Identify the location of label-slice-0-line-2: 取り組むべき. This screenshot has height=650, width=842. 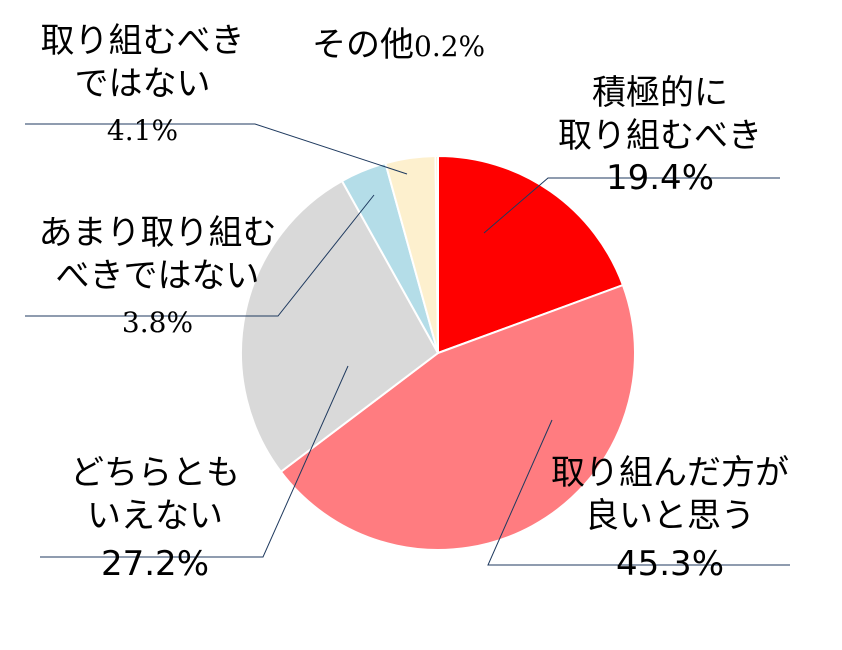
(660, 135).